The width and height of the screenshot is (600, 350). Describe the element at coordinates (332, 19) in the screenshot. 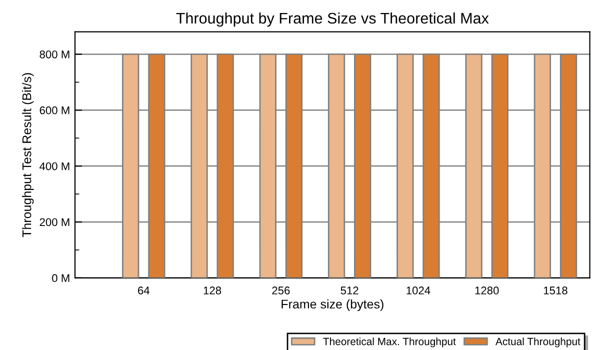

I see `chart-title: Throughput by Frame Size vs Theoretical Max` at that location.